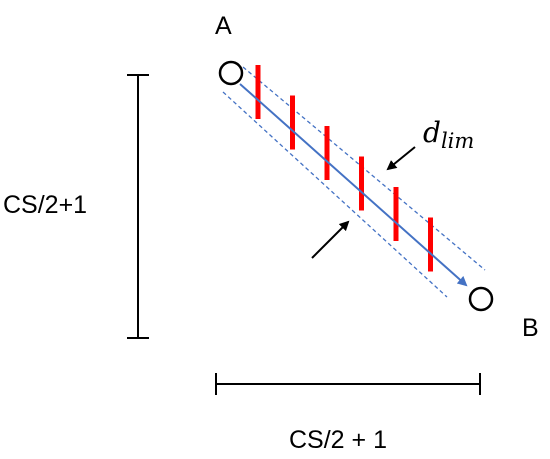 This screenshot has width=550, height=459. Describe the element at coordinates (338, 440) in the screenshot. I see `horizontal-dimension-label: CS/2 + 1` at that location.